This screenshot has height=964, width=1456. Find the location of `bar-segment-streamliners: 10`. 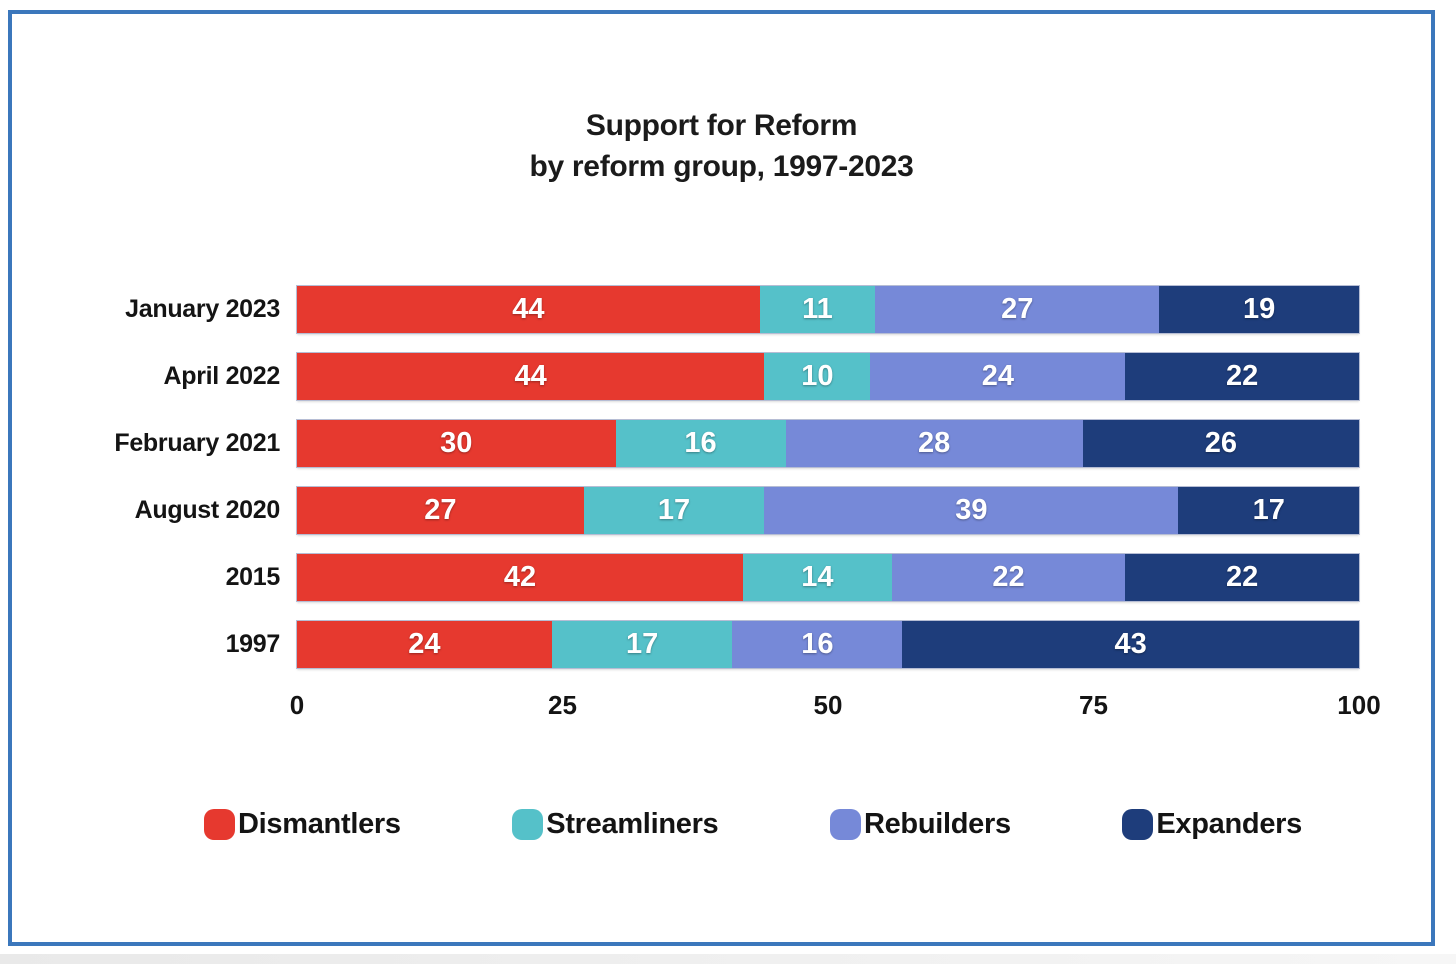

bar-segment-streamliners: 10 is located at coordinates (817, 376).